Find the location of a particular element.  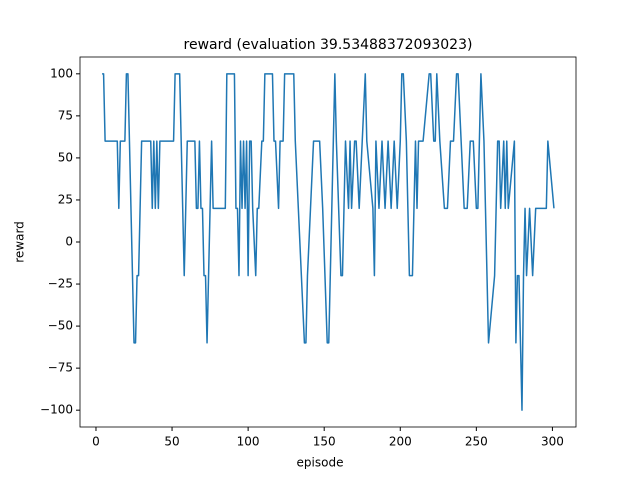

x-tick-label: 200 is located at coordinates (400, 442).